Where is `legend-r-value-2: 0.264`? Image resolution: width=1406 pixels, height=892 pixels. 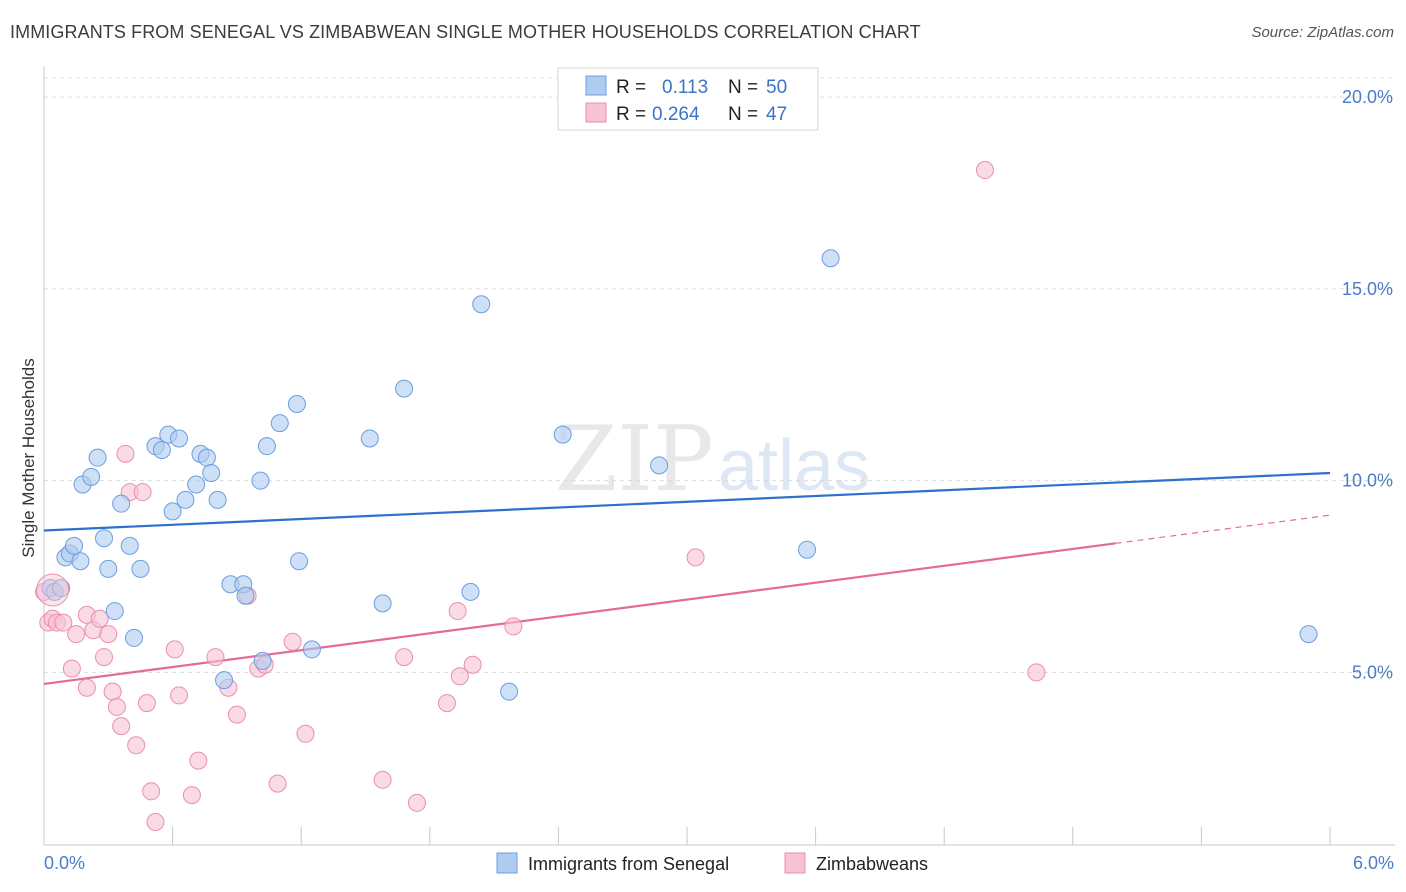 legend-r-value-2: 0.264 is located at coordinates (676, 114).